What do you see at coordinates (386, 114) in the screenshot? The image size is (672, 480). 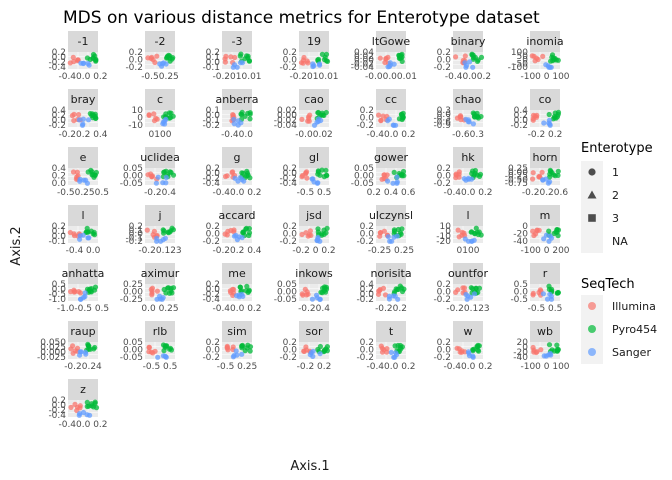 I see `facet-panel: cc 0.20.0-0.2-0.40.0 0.2` at bounding box center [386, 114].